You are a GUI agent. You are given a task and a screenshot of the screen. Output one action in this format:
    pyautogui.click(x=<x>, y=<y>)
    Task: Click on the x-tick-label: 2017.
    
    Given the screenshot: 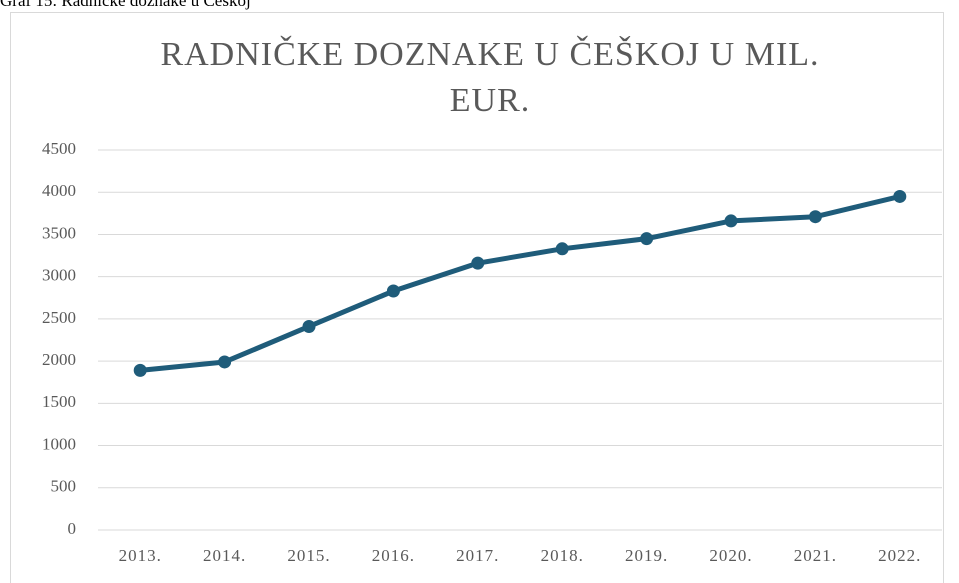 What is the action you would take?
    pyautogui.click(x=477, y=555)
    